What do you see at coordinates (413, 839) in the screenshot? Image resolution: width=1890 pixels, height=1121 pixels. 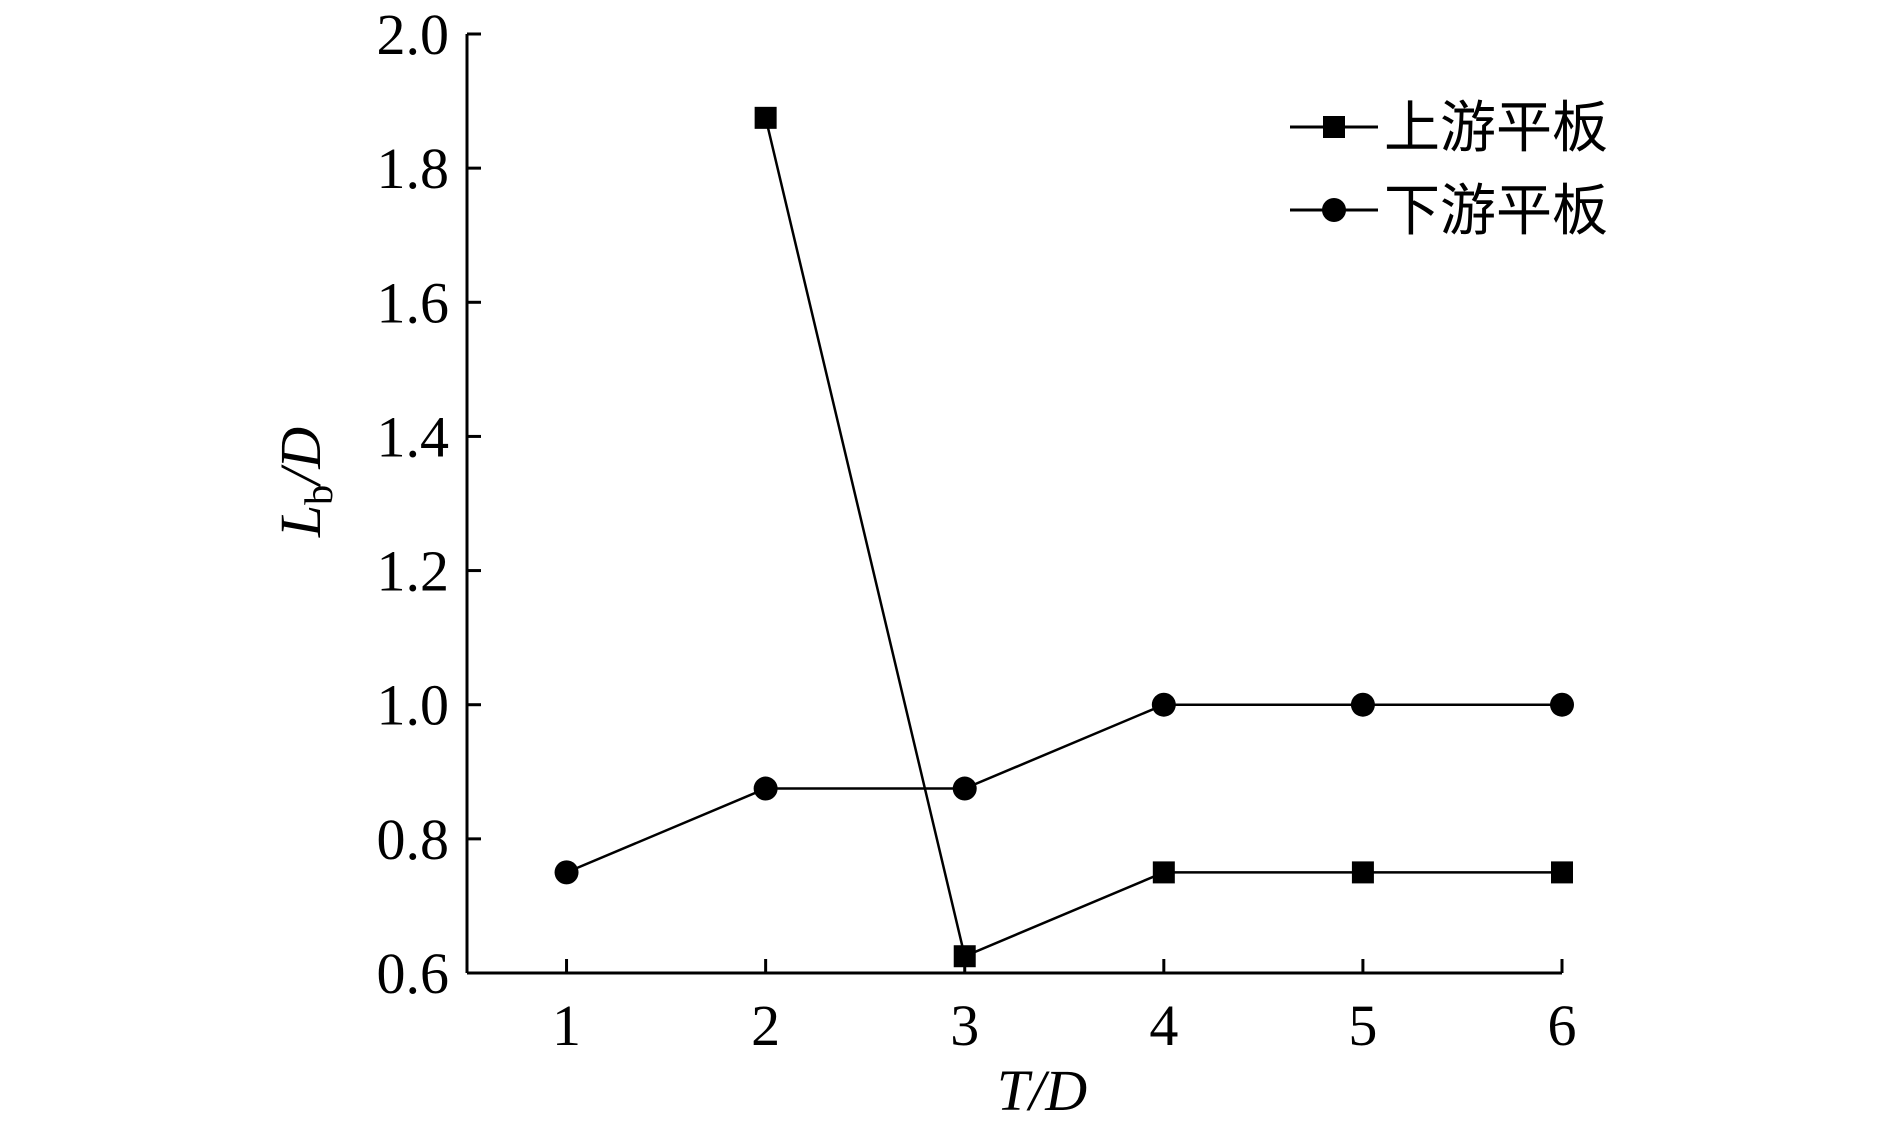 I see `y-tick-label: 0.8` at bounding box center [413, 839].